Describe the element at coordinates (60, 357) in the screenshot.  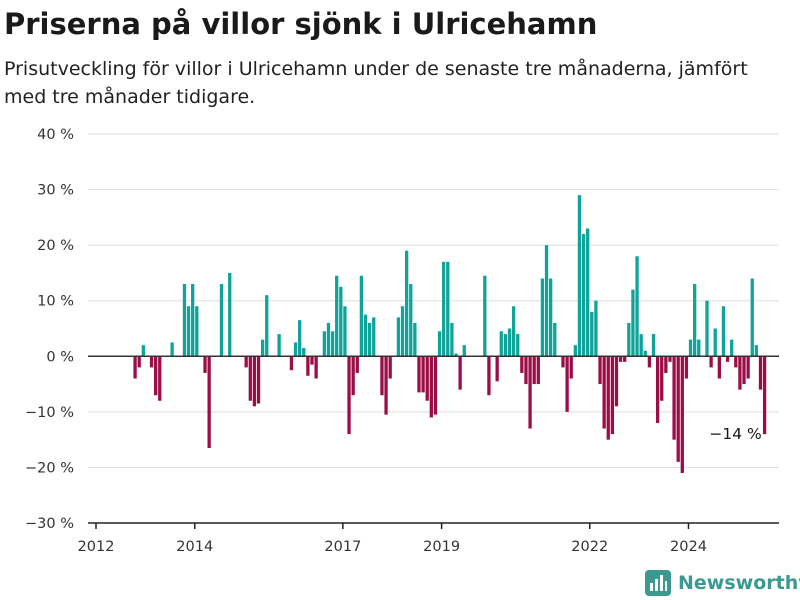
I see `y-tick-label: 0 %` at that location.